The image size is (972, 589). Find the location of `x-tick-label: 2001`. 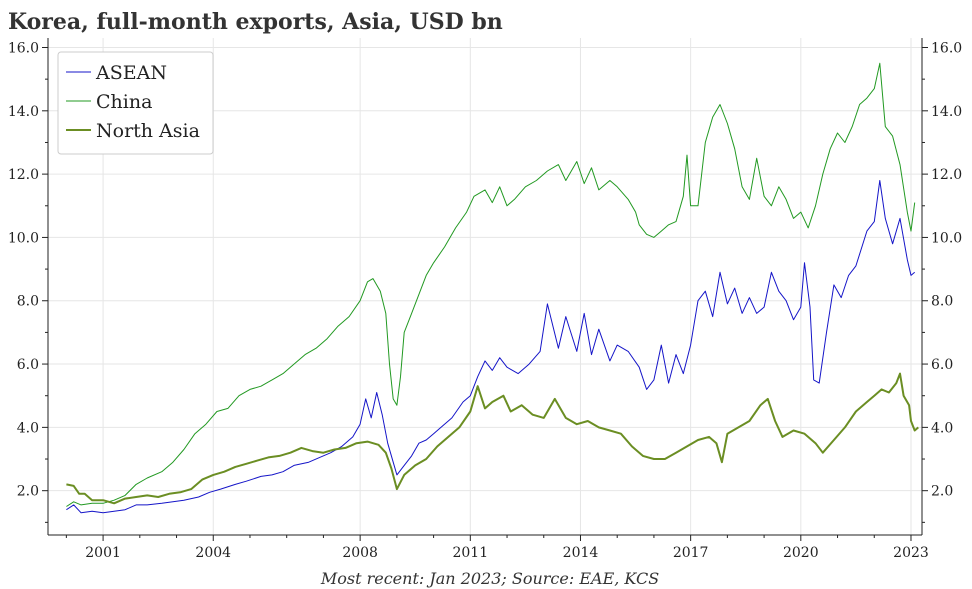

x-tick-label: 2001 is located at coordinates (103, 553).